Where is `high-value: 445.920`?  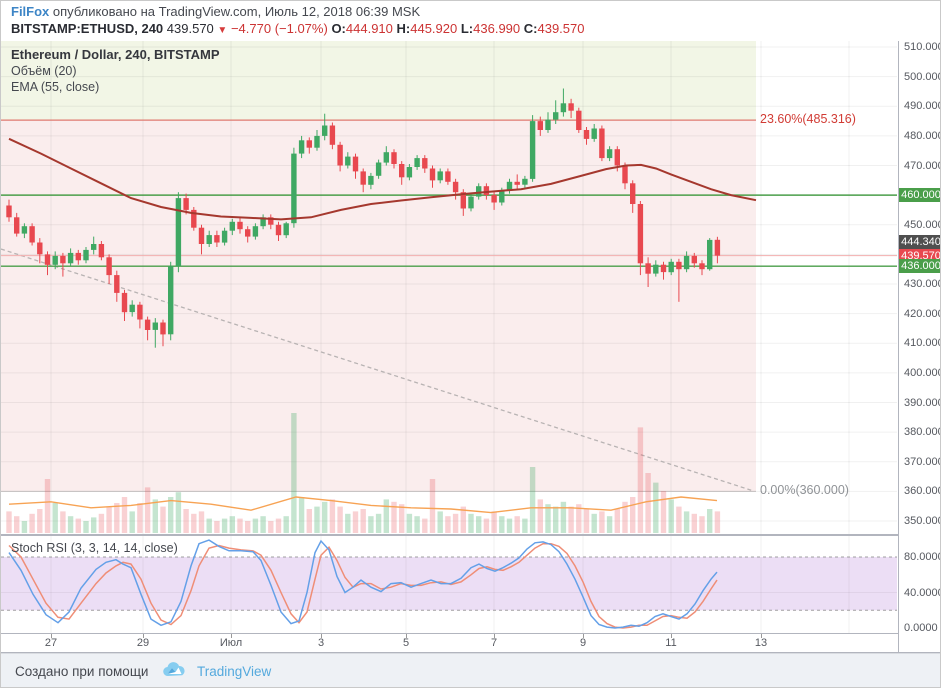
high-value: 445.920 is located at coordinates (434, 28).